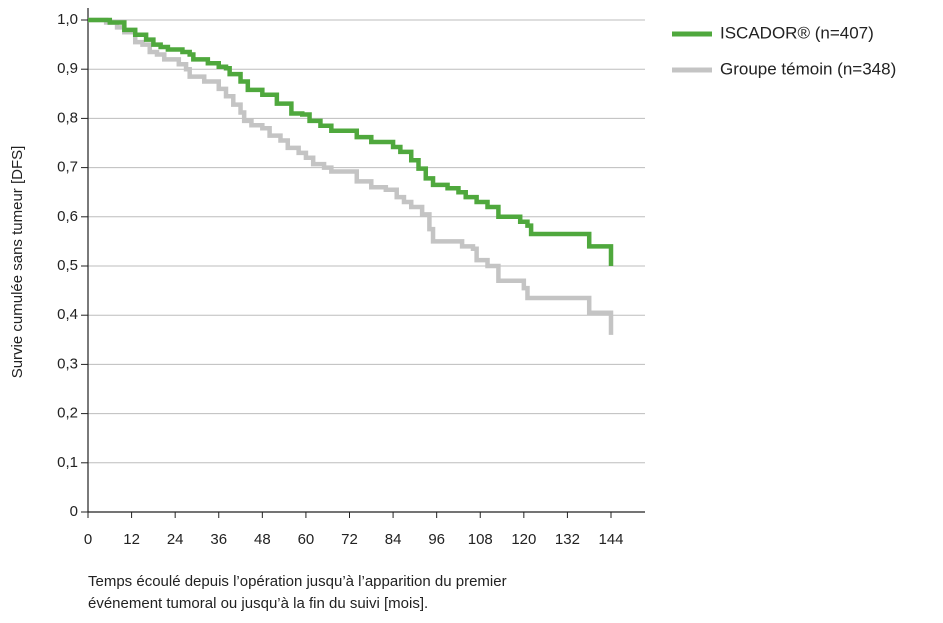 This screenshot has height=623, width=943. I want to click on y-tick-label: 0,8, so click(67, 117).